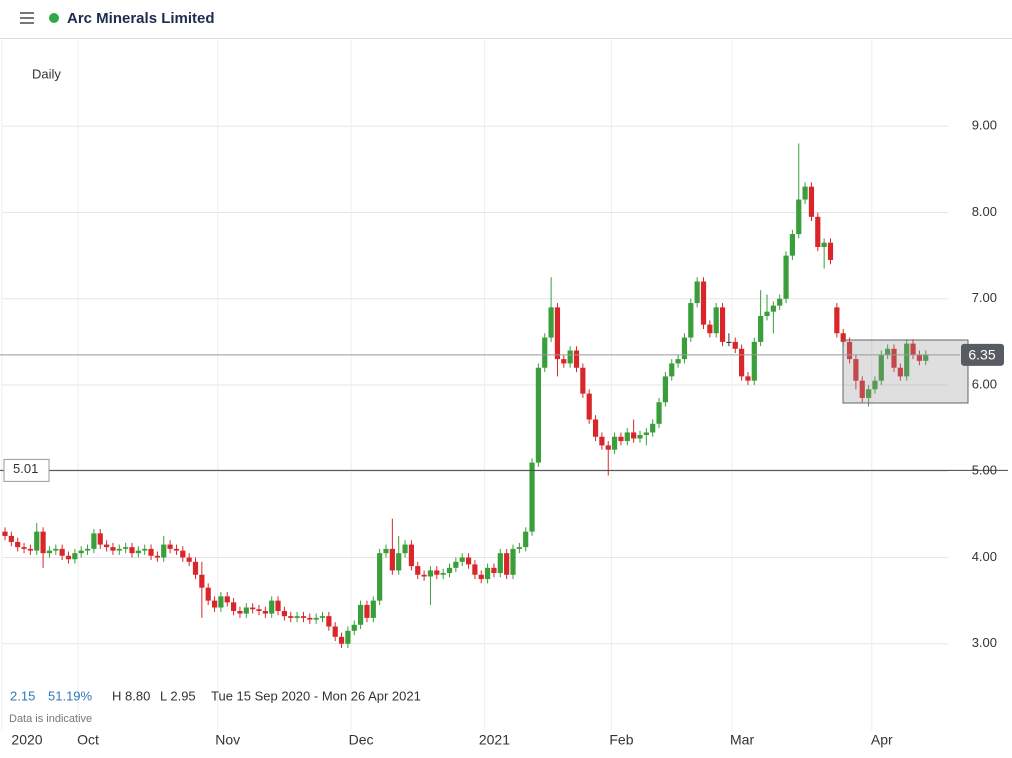  I want to click on period-low: L 2.95, so click(178, 695).